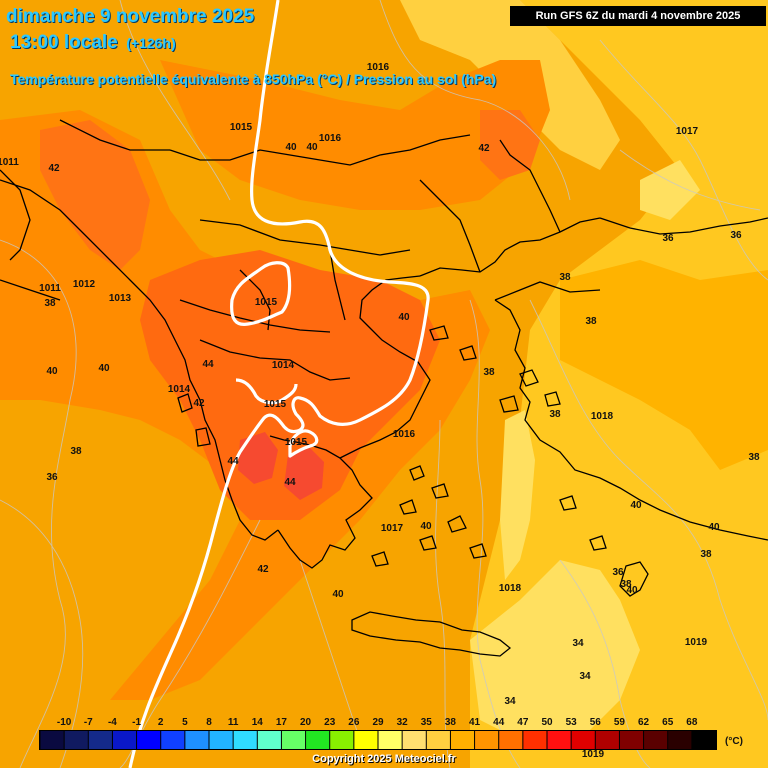 Image resolution: width=768 pixels, height=768 pixels. I want to click on forecast-date-title: dimanche 9 novembre 2025, so click(130, 16).